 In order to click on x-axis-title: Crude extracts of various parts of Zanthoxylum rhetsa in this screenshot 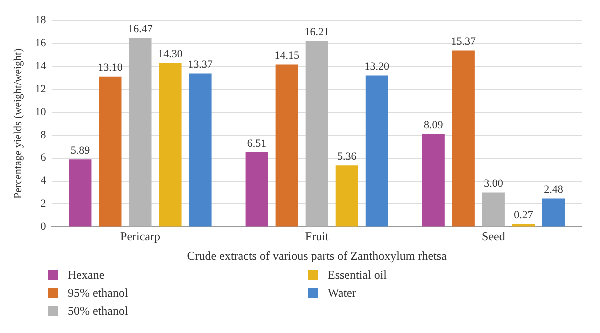, I will do `click(317, 255)`.